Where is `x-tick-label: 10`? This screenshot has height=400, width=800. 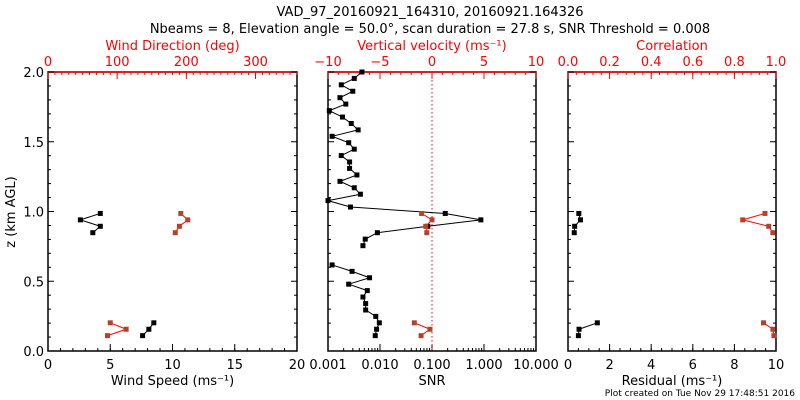
x-tick-label: 10 is located at coordinates (776, 365).